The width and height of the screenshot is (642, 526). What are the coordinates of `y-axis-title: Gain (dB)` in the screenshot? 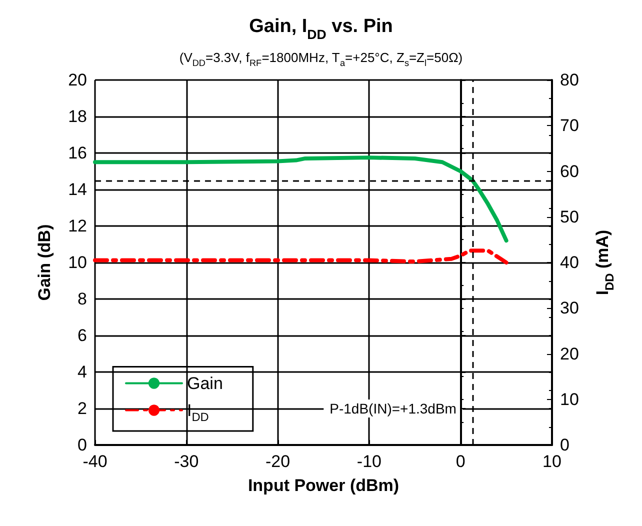 It's located at (44, 262).